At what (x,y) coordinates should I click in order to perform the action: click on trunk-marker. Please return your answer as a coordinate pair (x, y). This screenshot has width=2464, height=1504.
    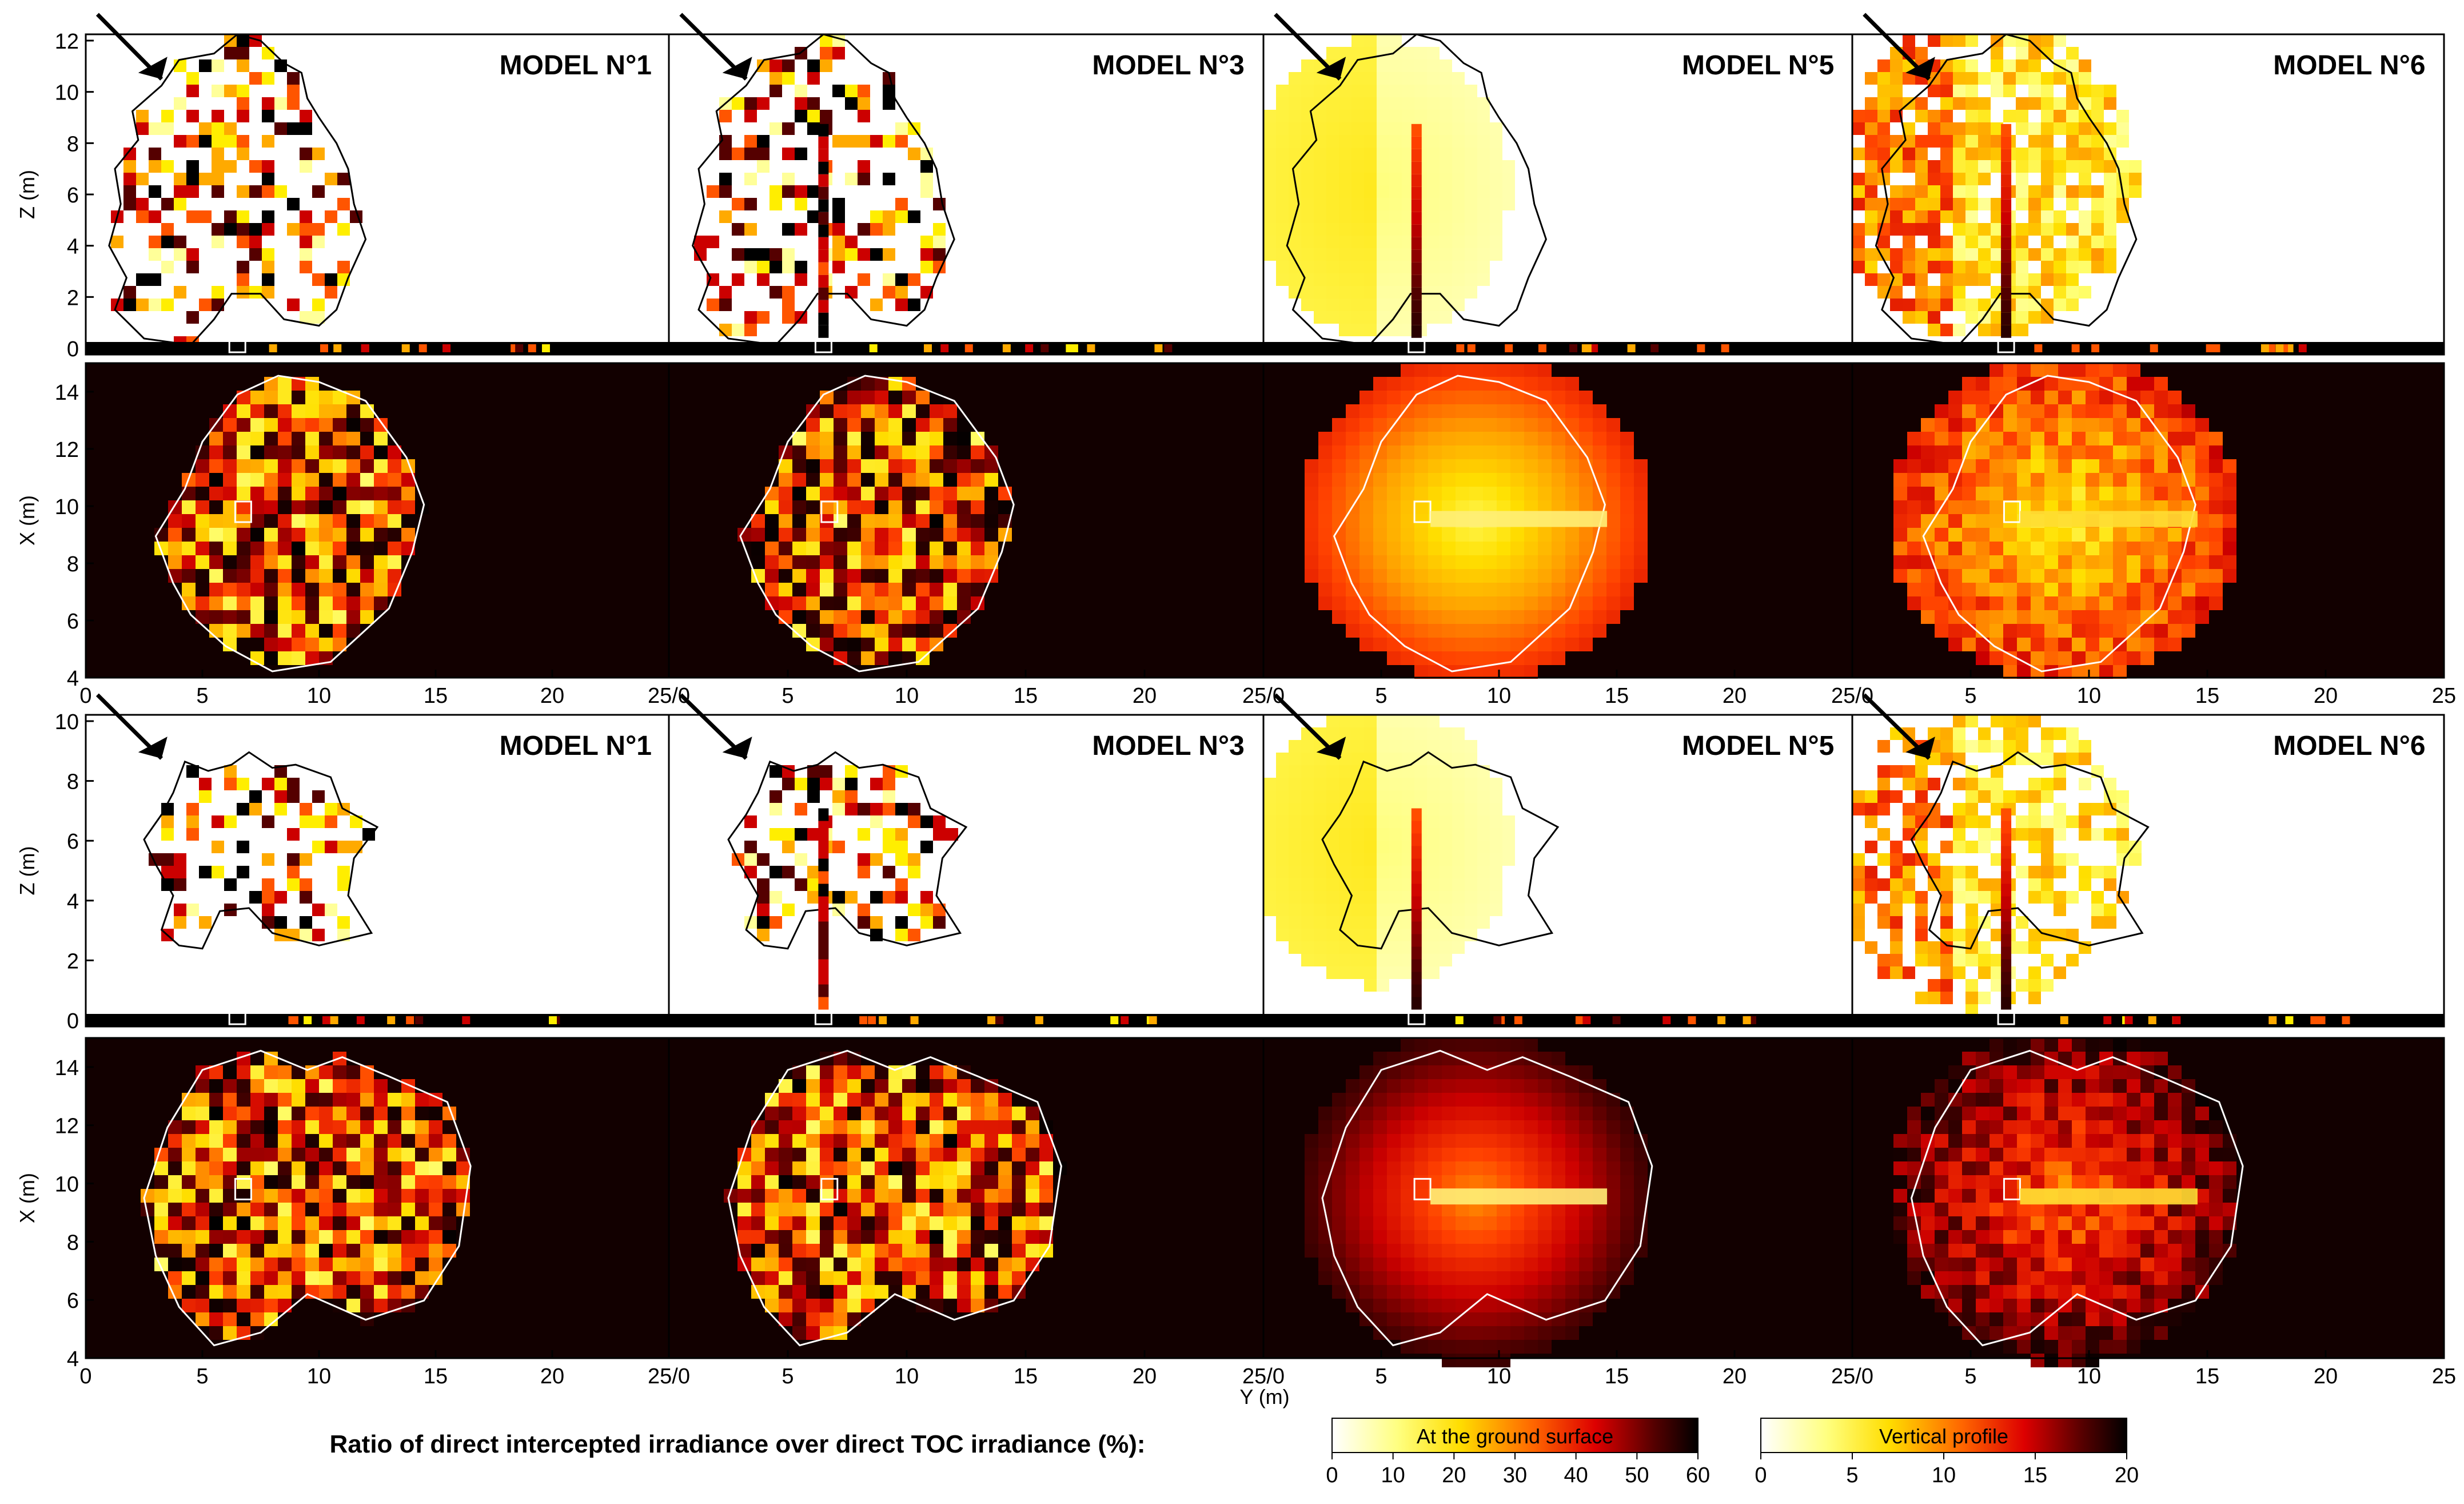
    Looking at the image, I should click on (830, 511).